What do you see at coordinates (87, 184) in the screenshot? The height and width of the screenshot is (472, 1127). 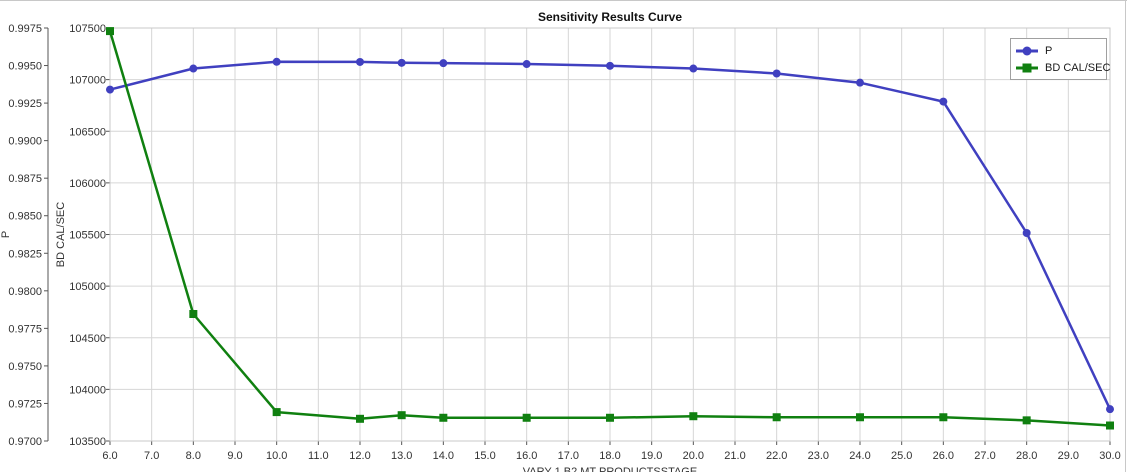 I see `y-axis-bd-tick-label: 106000` at bounding box center [87, 184].